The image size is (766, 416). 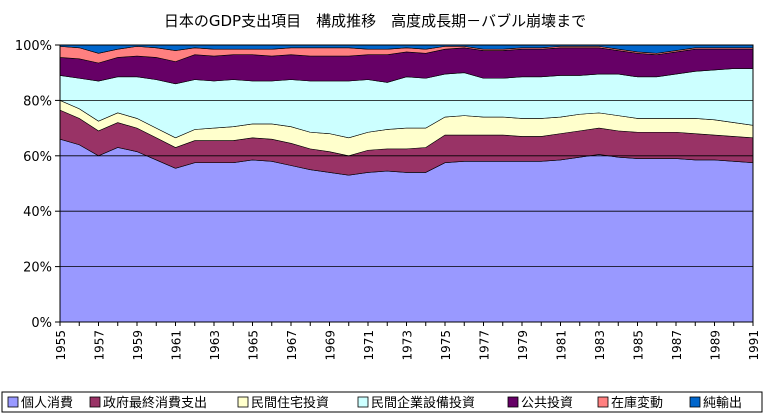 What do you see at coordinates (100, 345) in the screenshot?
I see `x-tick-label: 1957` at bounding box center [100, 345].